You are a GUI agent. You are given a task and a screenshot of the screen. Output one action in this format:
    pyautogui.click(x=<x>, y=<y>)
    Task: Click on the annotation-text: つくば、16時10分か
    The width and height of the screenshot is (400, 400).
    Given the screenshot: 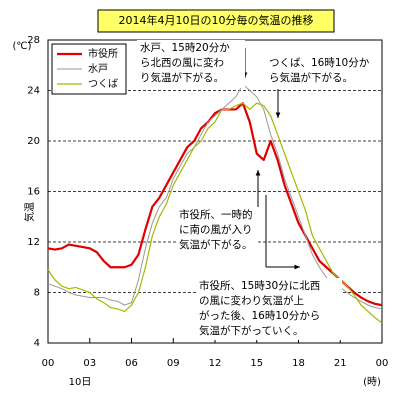 What is the action you would take?
    pyautogui.click(x=319, y=63)
    